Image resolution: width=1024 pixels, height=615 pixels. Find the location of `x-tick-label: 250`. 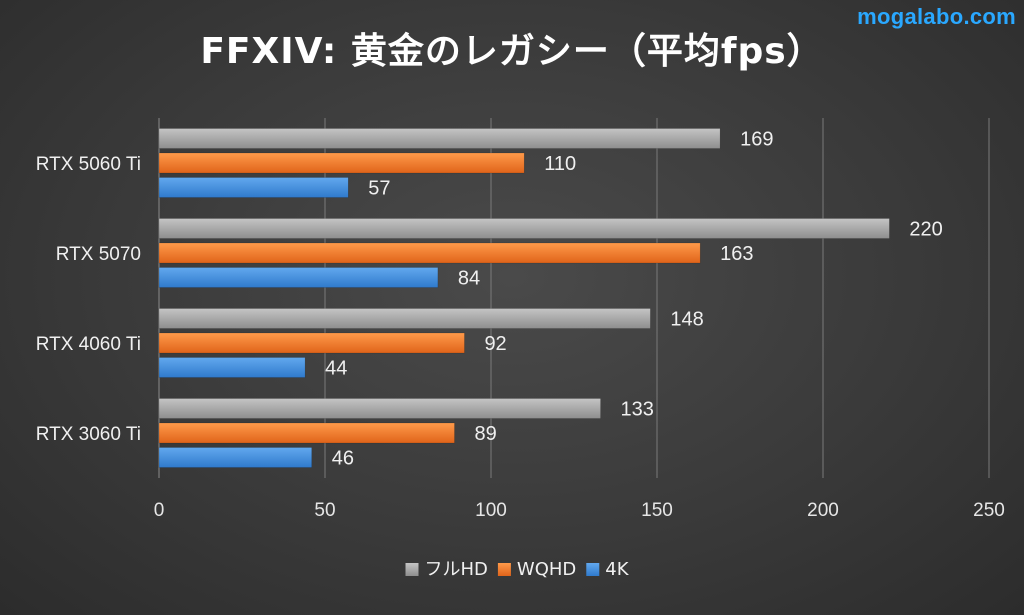

x-tick-label: 250 is located at coordinates (989, 510).